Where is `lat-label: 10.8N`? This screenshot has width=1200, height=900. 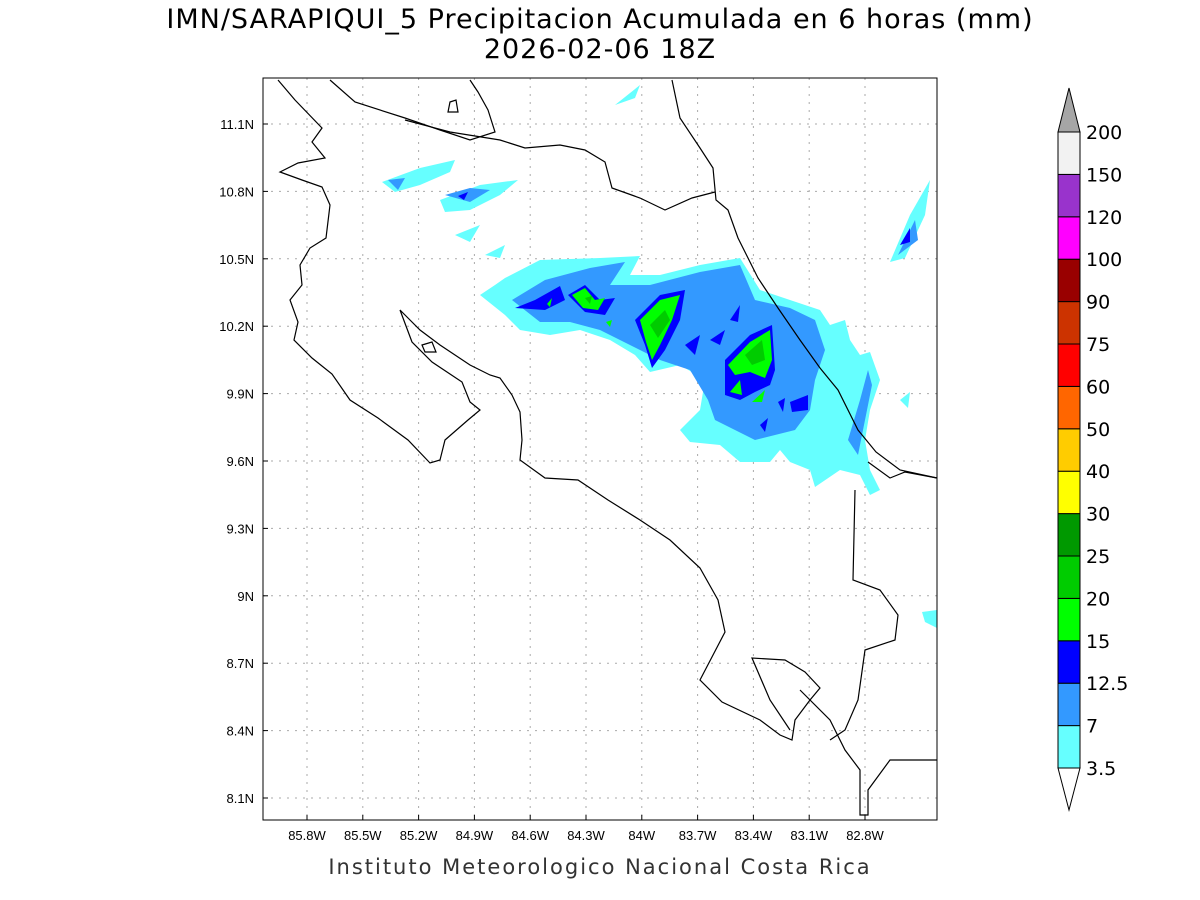
lat-label: 10.8N is located at coordinates (236, 191).